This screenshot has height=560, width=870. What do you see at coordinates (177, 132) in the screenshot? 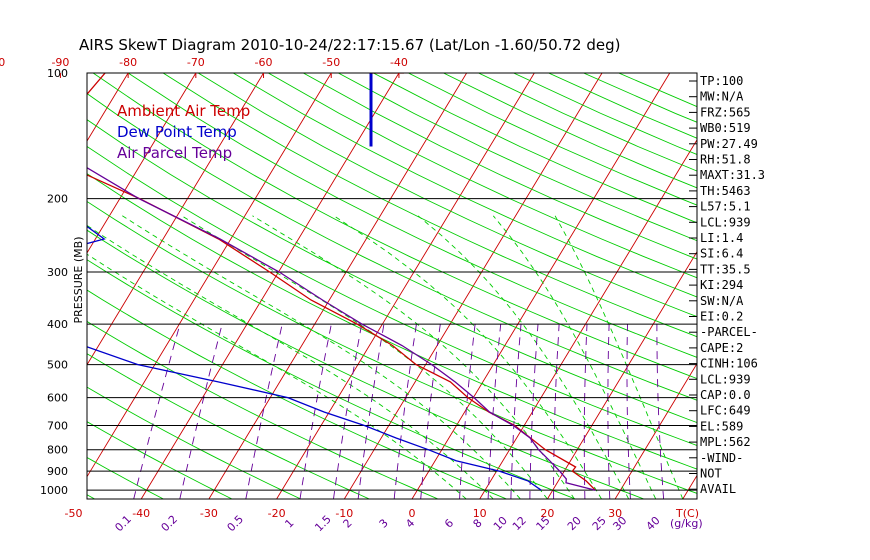
I see `legend-item-2: Dew Point Temp` at bounding box center [177, 132].